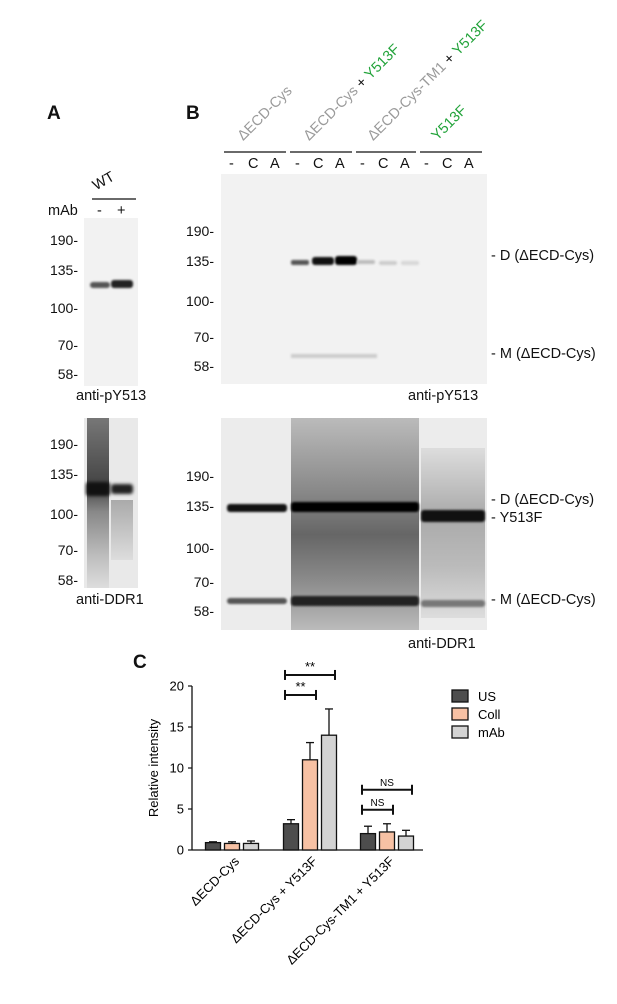  I want to click on y-tick-label: 5, so click(180, 809).